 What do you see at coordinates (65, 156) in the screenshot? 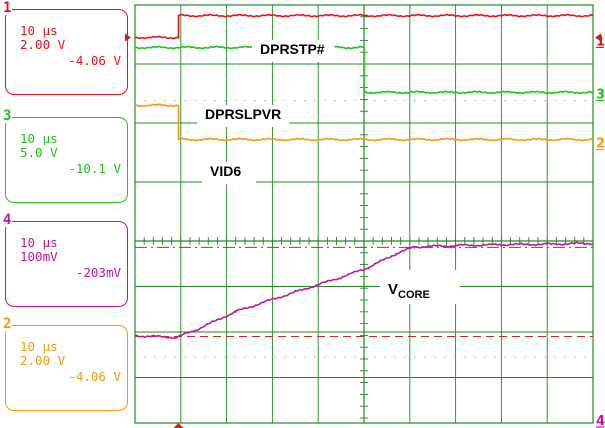
I see `channel-3-settings: 3 10 µs 5.0 V -10.1 V` at bounding box center [65, 156].